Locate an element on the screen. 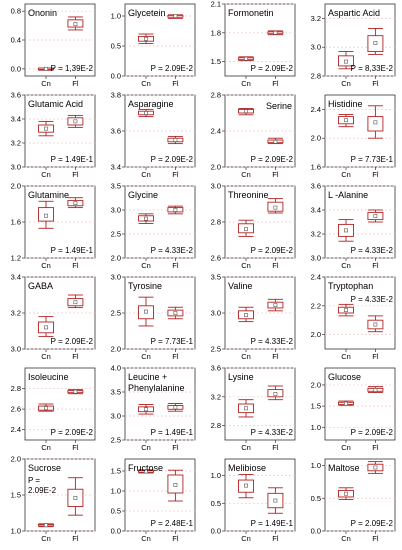  y-tick-label: 0.4 is located at coordinates (16, 40).